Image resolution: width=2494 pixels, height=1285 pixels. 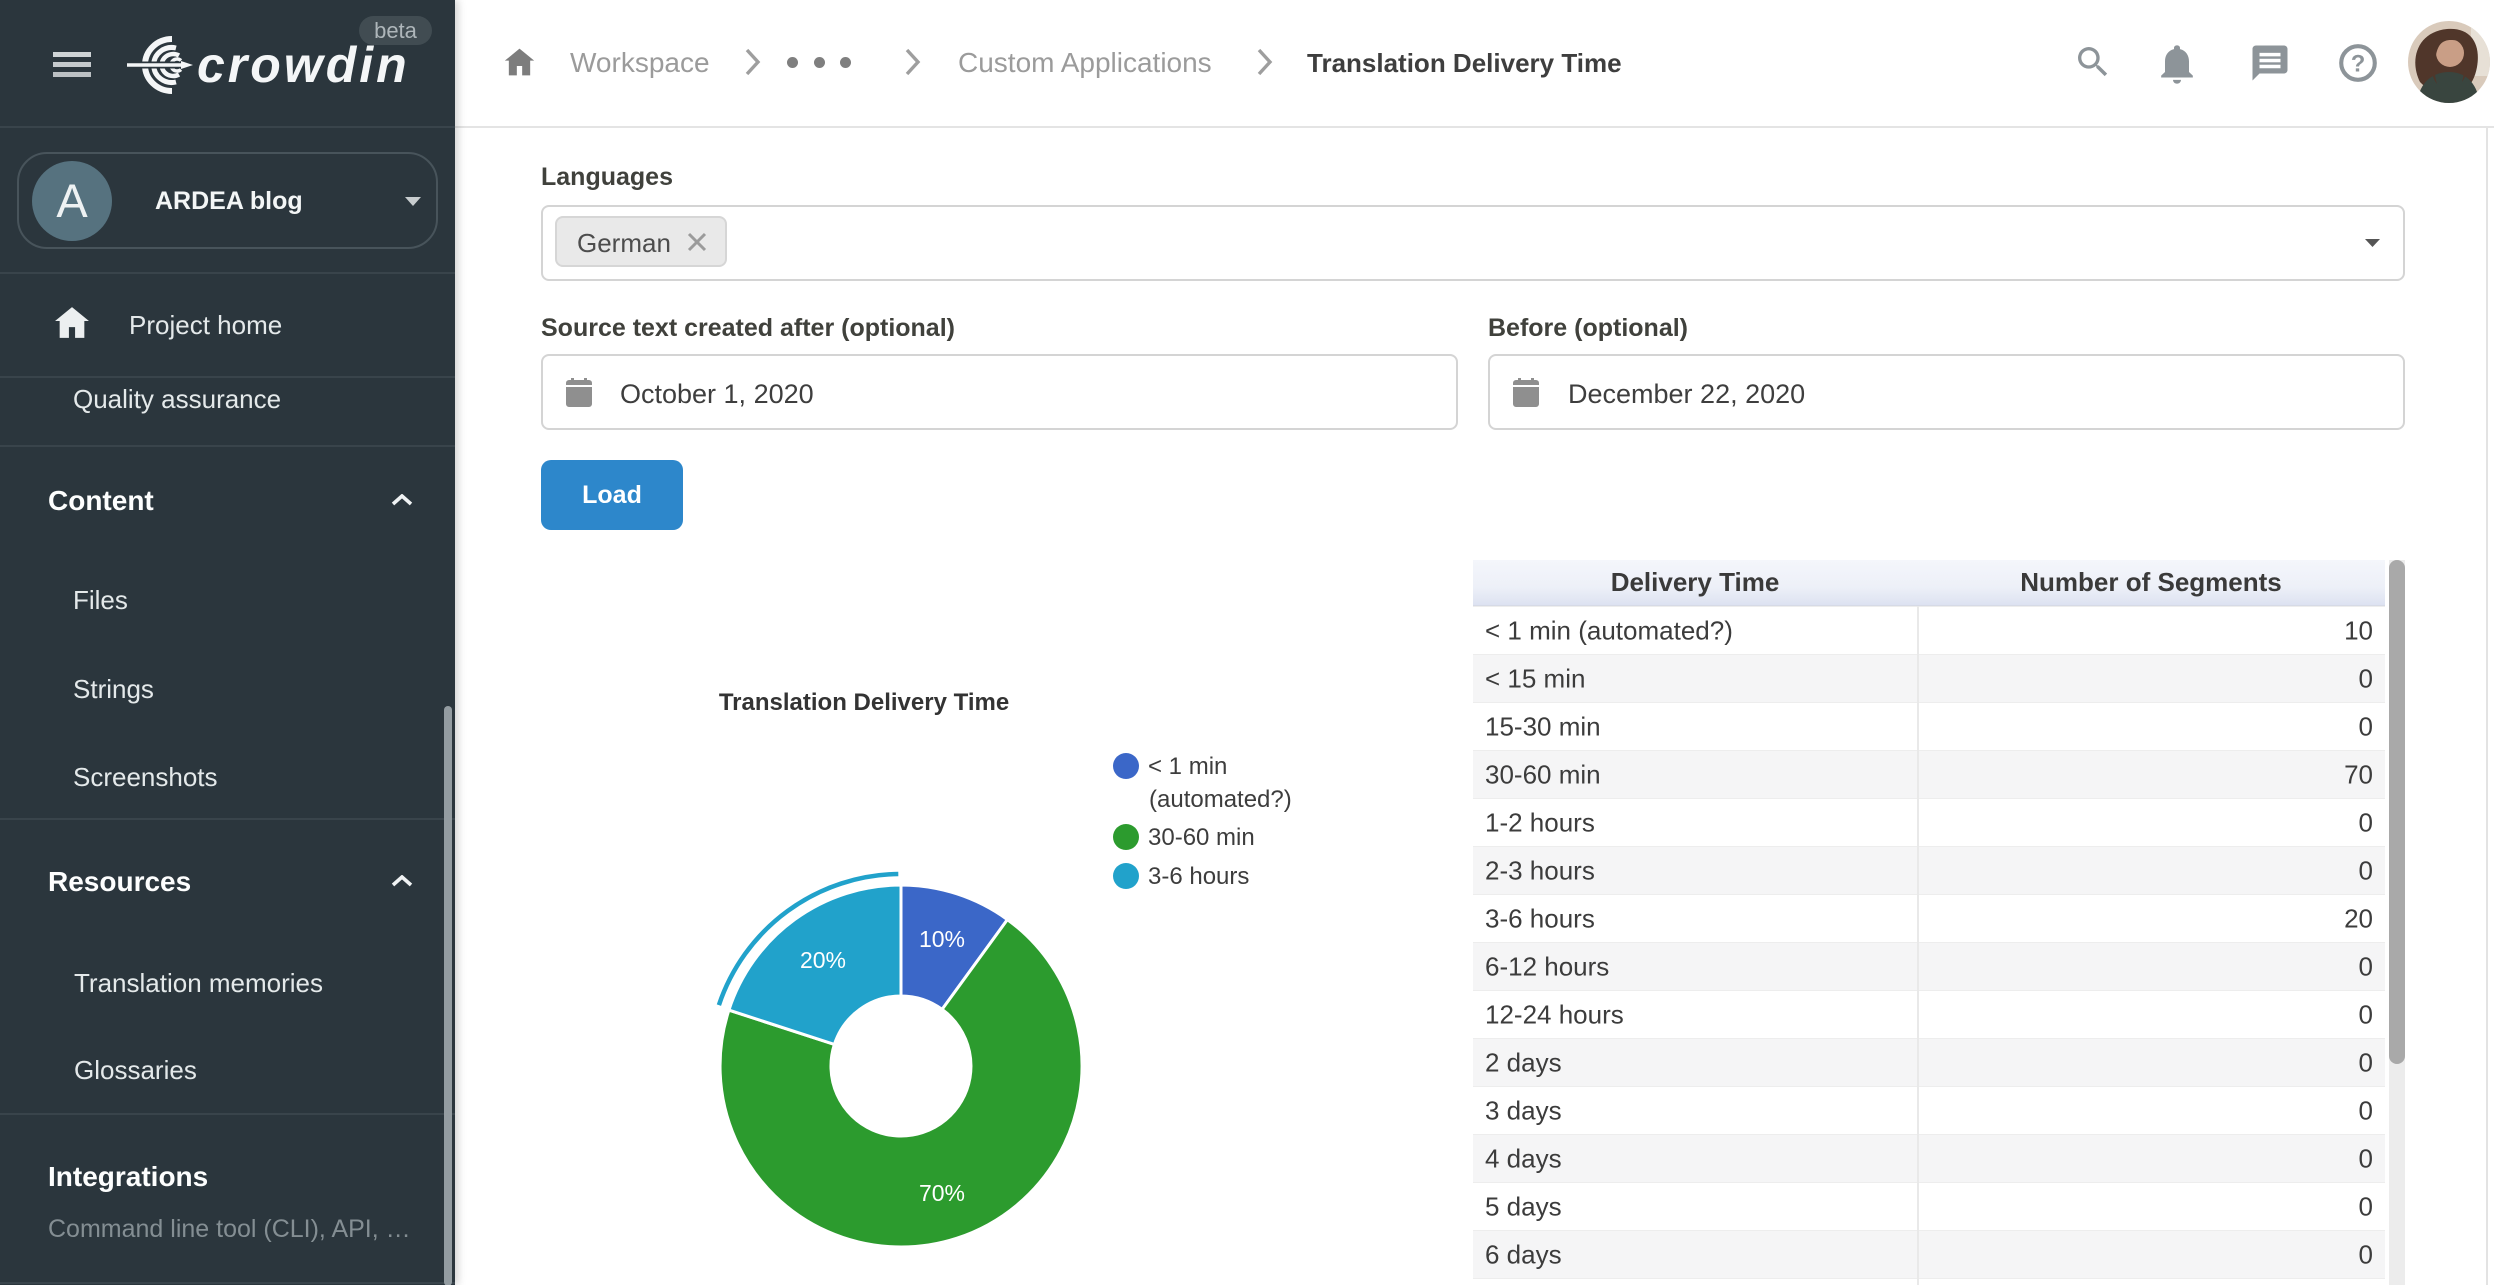 What do you see at coordinates (823, 960) in the screenshot?
I see `svg-text: 20%` at bounding box center [823, 960].